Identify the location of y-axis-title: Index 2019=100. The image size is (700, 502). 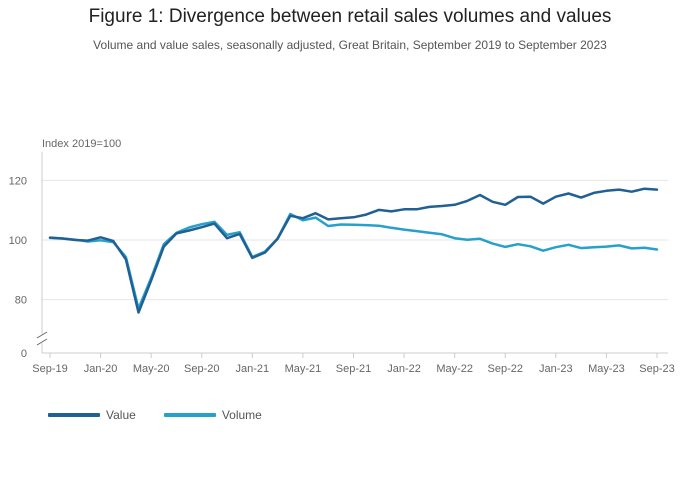
(81, 144).